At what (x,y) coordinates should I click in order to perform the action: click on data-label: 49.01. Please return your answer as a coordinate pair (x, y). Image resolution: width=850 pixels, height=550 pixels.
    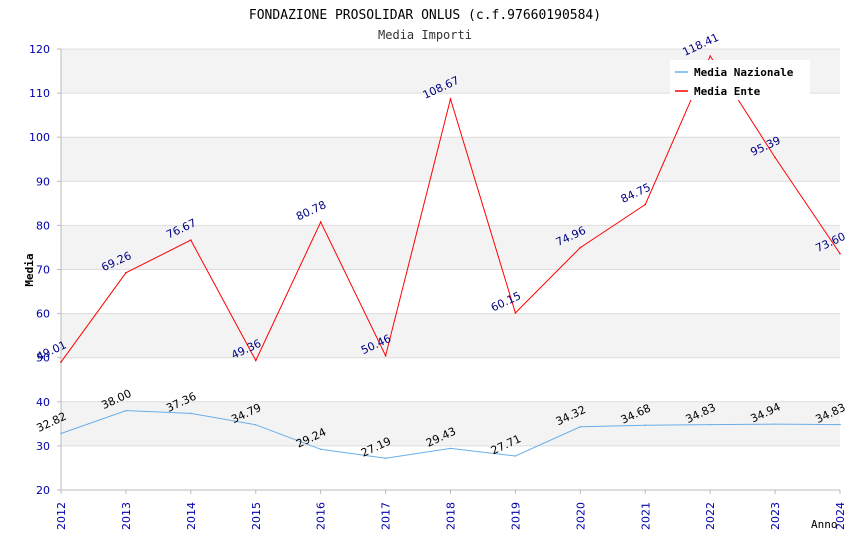
    Looking at the image, I should click on (51, 350).